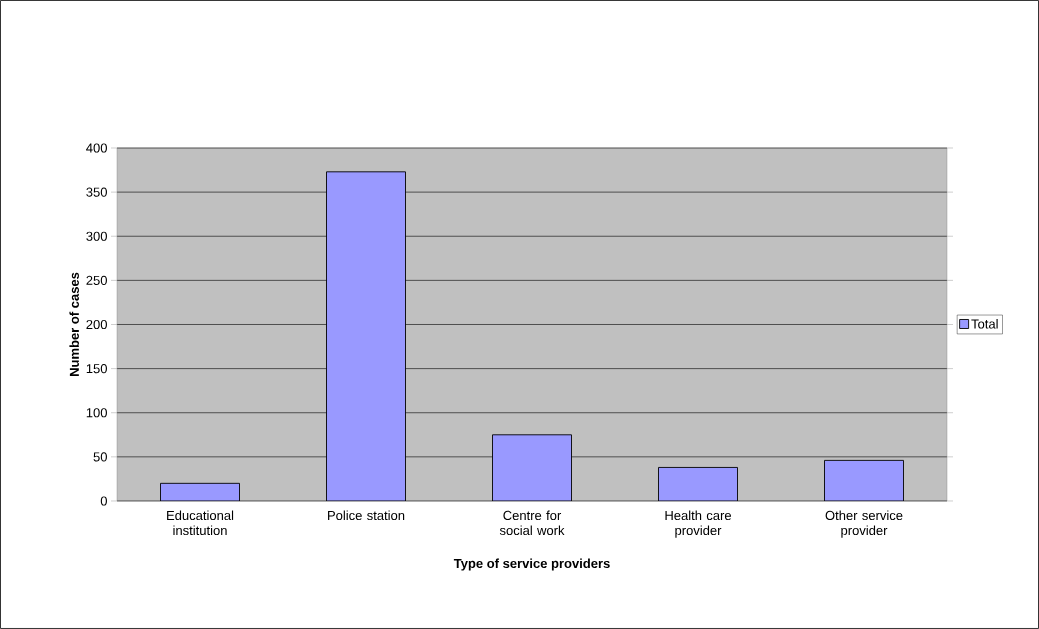  Describe the element at coordinates (532, 523) in the screenshot. I see `x-tick-label: Centre for social work` at that location.